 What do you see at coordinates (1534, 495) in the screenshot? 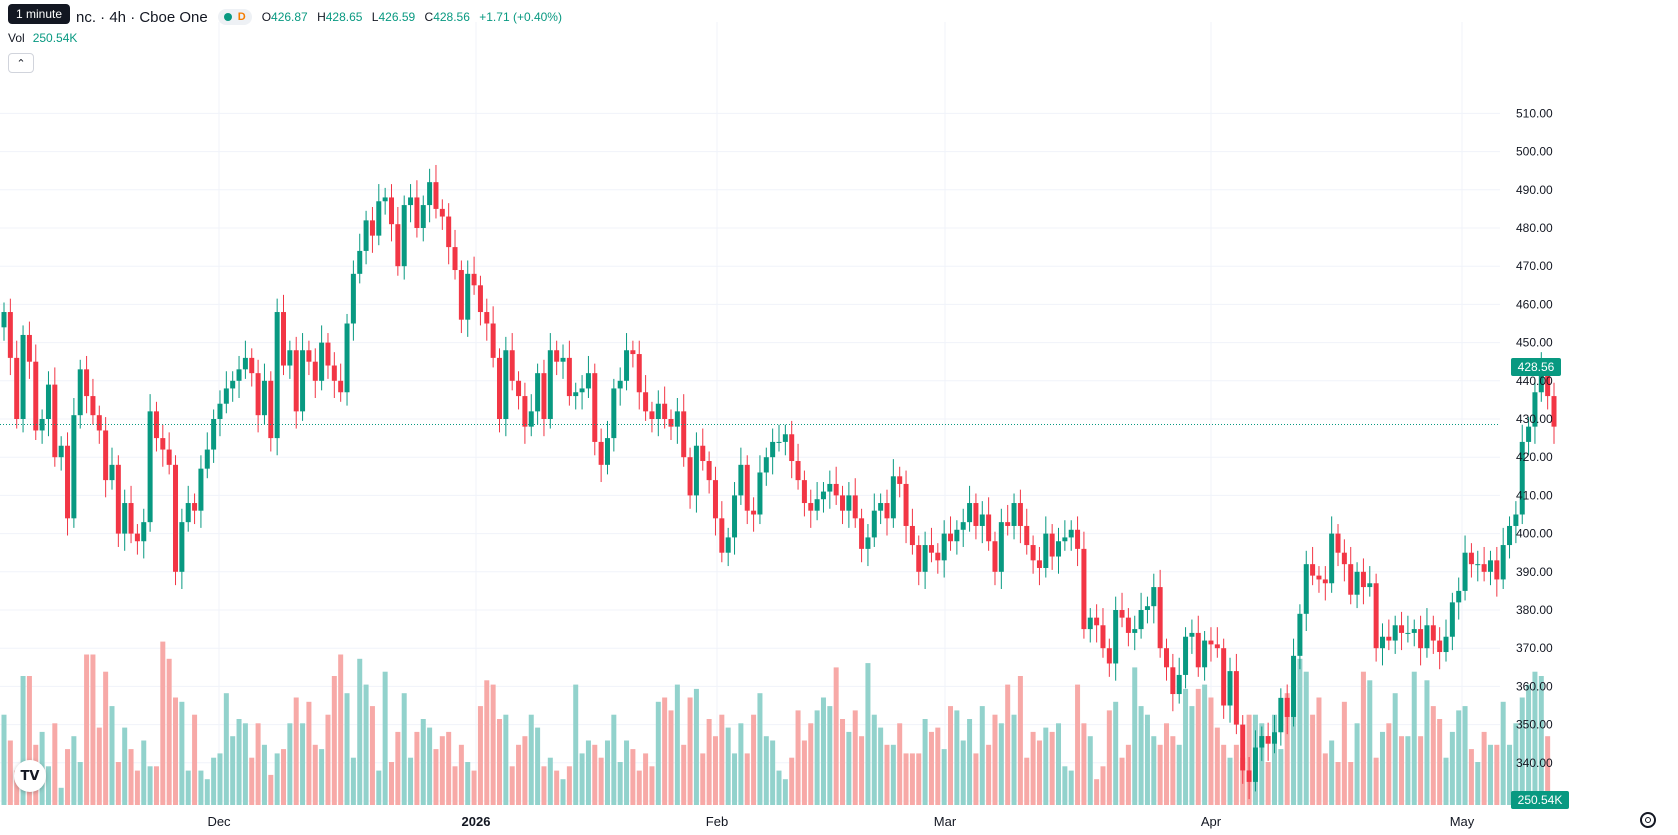
I see `y-tick-label: 410.00` at bounding box center [1534, 495].